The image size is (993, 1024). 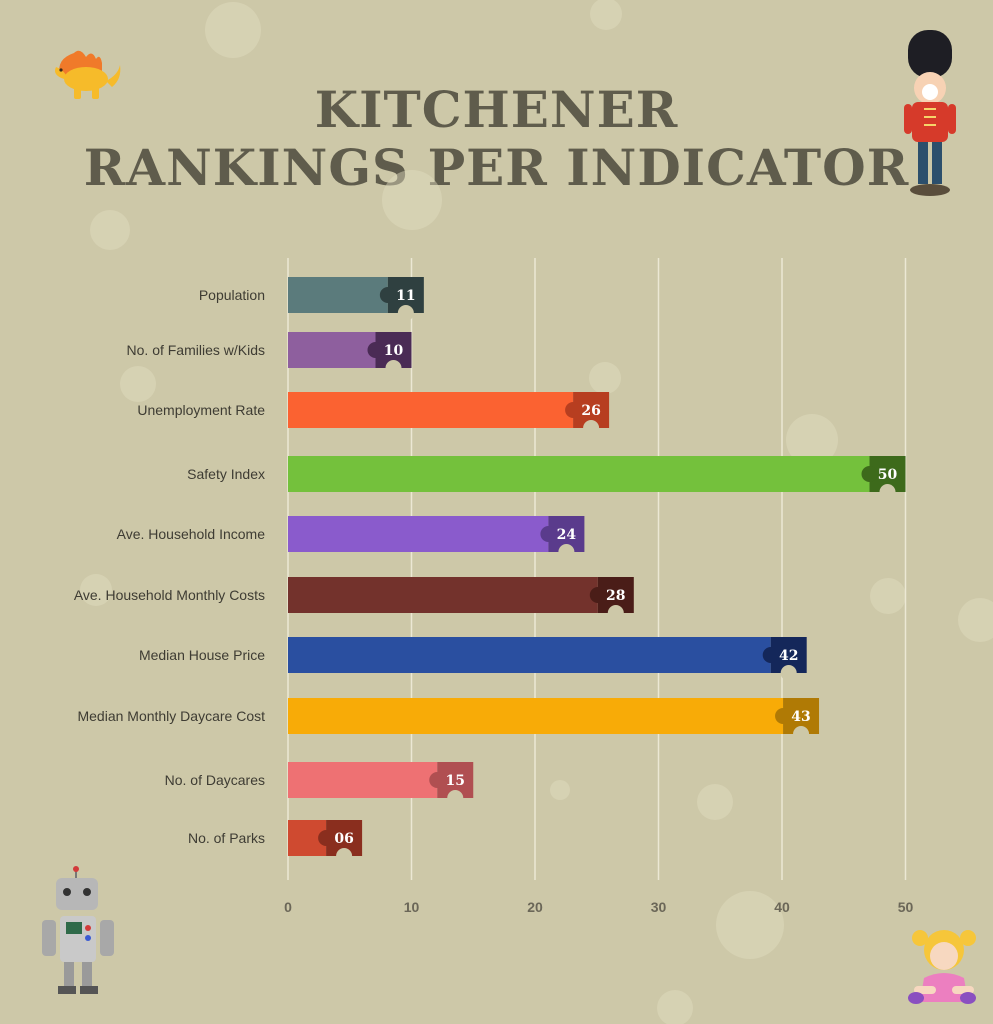 What do you see at coordinates (942, 967) in the screenshot?
I see `doll-toy-icon` at bounding box center [942, 967].